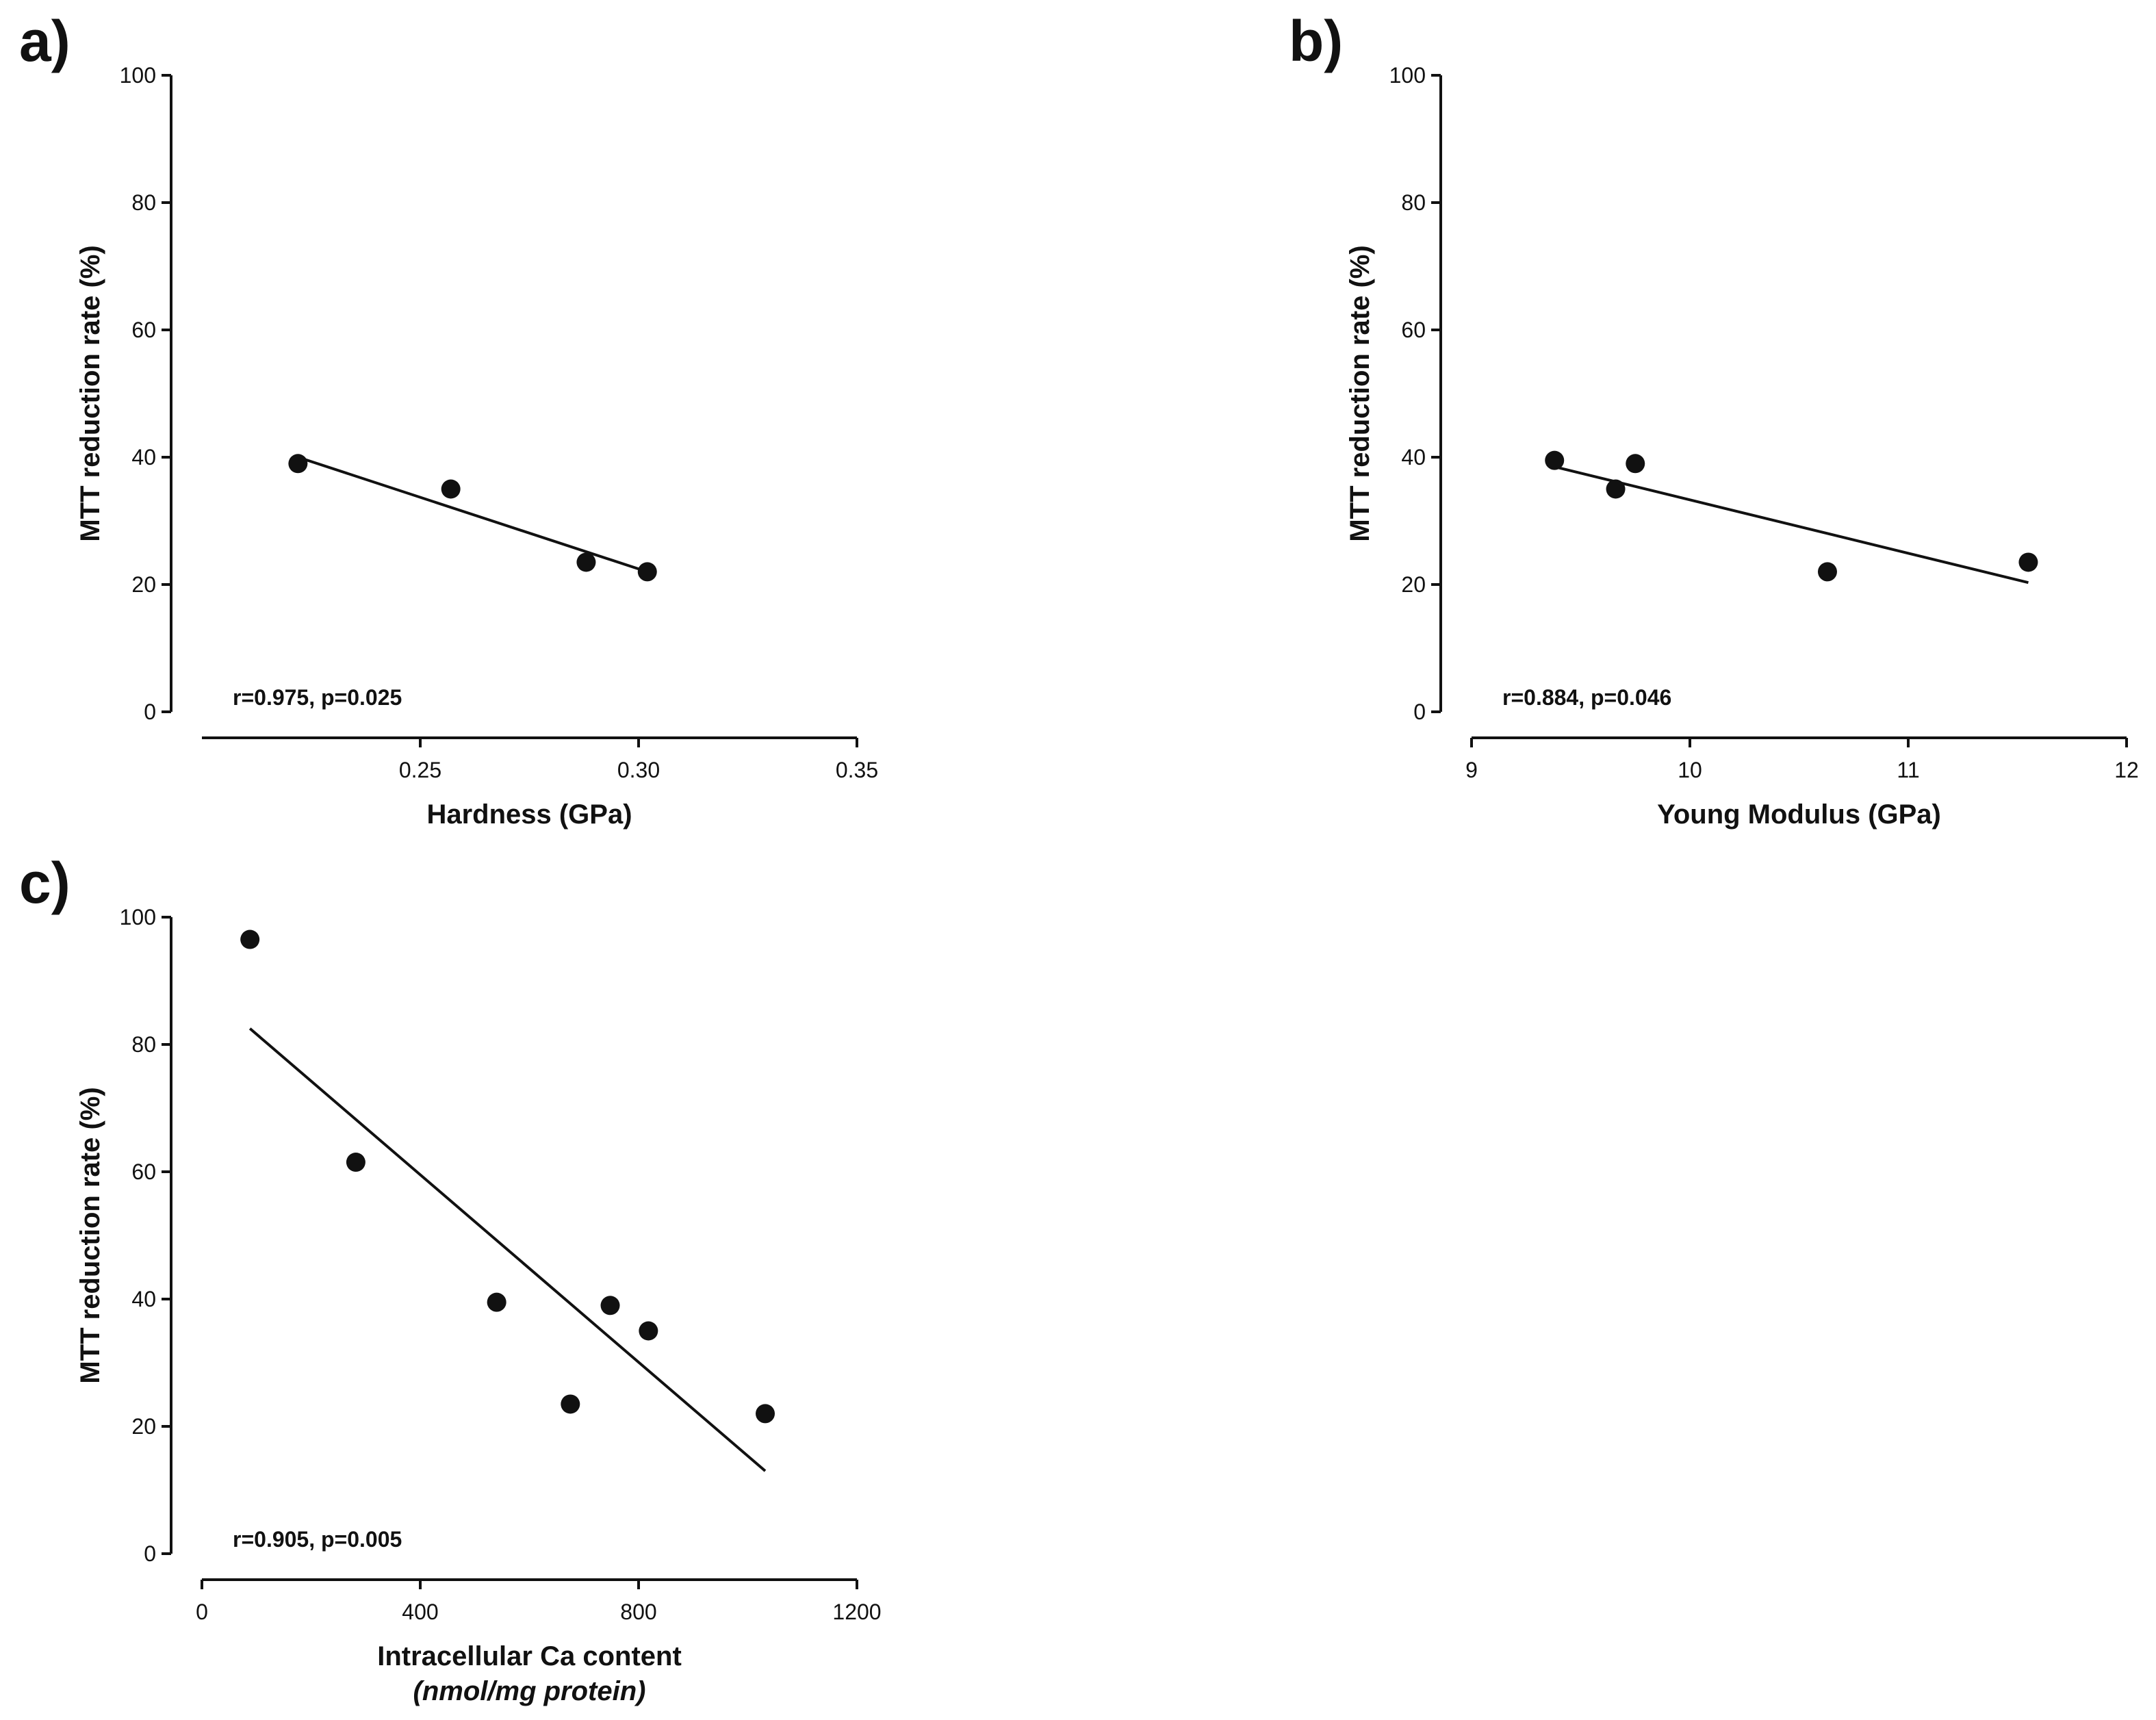 The image size is (2156, 1720). Describe the element at coordinates (1799, 814) in the screenshot. I see `x-axis-title: Young Modulus (GPa)` at that location.